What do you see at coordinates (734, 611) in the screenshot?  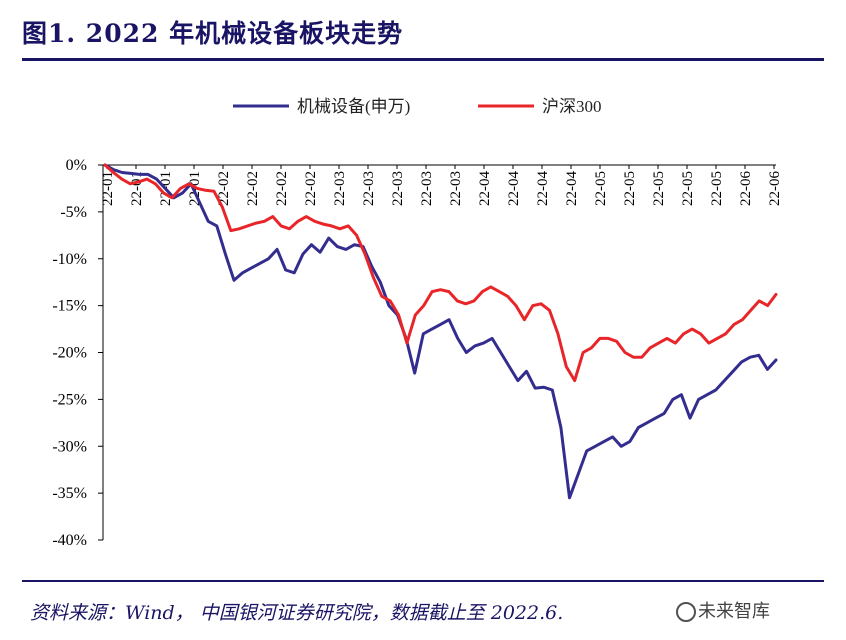 I see `watermark-text: 未来智库` at bounding box center [734, 611].